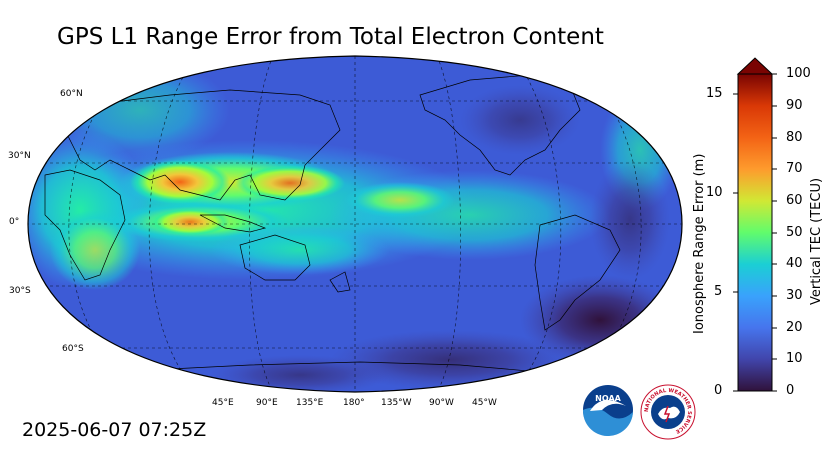 The image size is (832, 472). Describe the element at coordinates (14, 222) in the screenshot. I see `lat-label-0: 0°` at that location.